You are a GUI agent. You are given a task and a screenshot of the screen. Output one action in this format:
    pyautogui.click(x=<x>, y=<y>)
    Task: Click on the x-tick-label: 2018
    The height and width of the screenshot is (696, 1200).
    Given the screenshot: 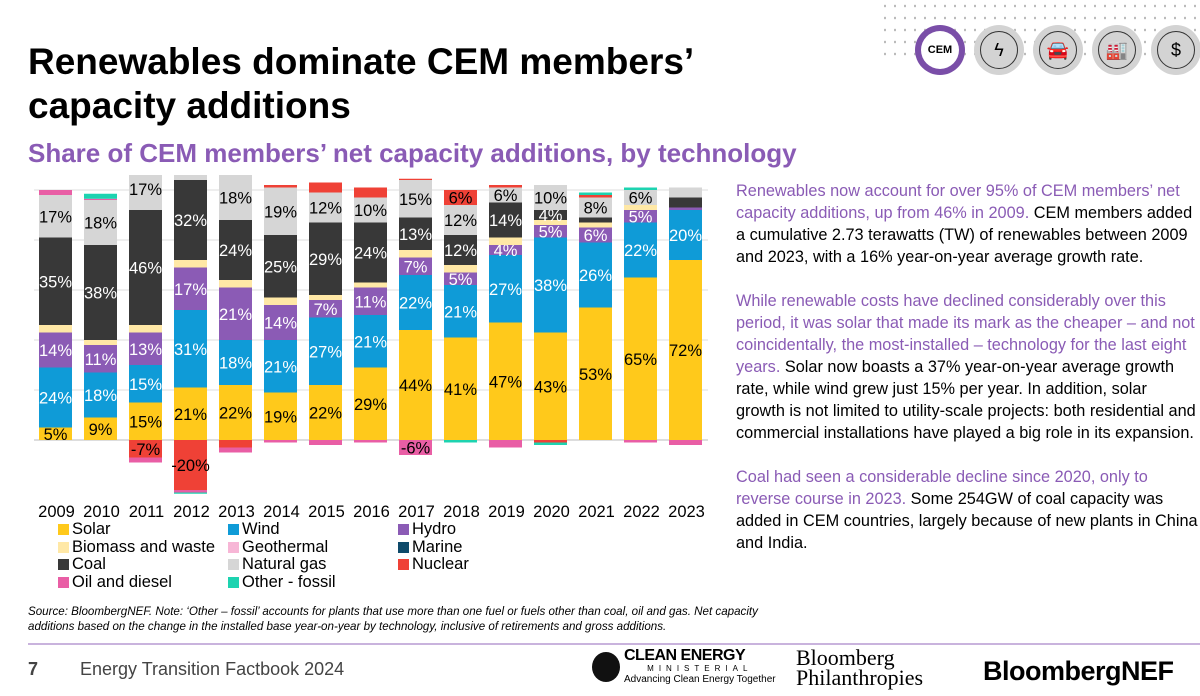 What is the action you would take?
    pyautogui.click(x=461, y=512)
    